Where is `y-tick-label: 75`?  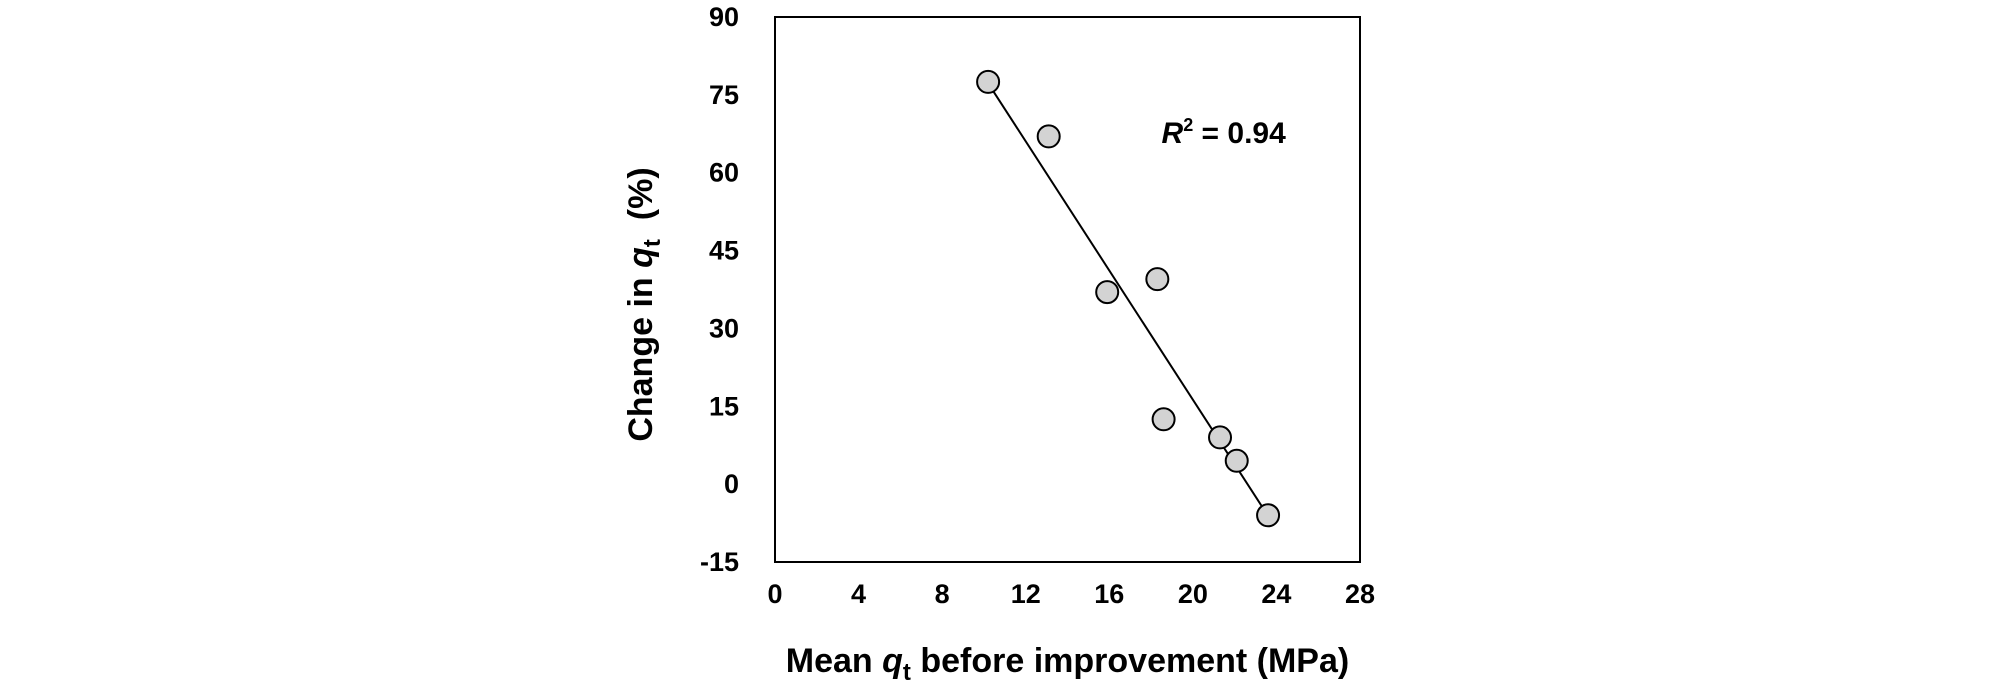 y-tick-label: 75 is located at coordinates (724, 95).